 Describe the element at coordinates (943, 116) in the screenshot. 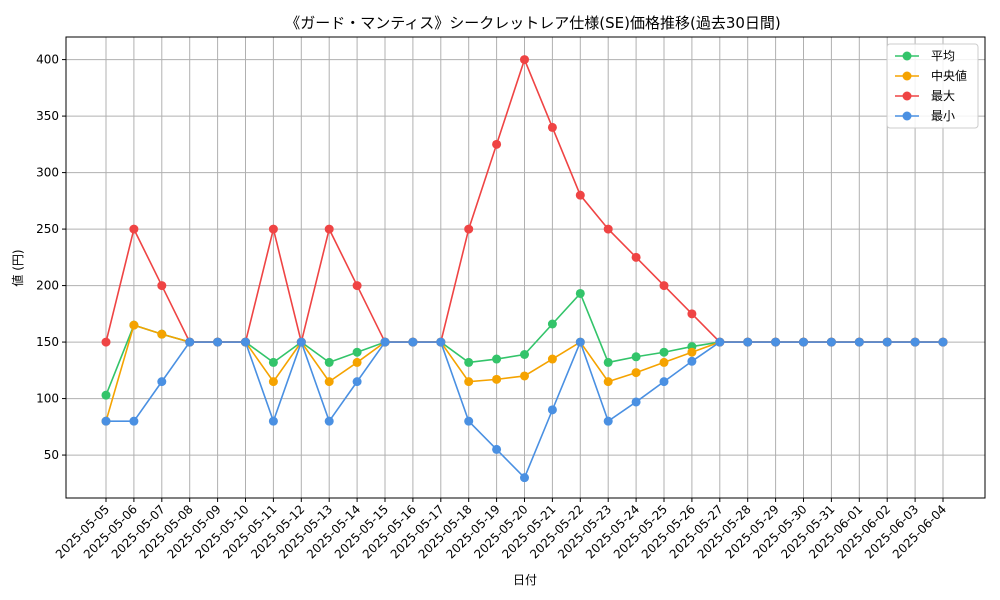

I see `legend-label: 最小` at that location.